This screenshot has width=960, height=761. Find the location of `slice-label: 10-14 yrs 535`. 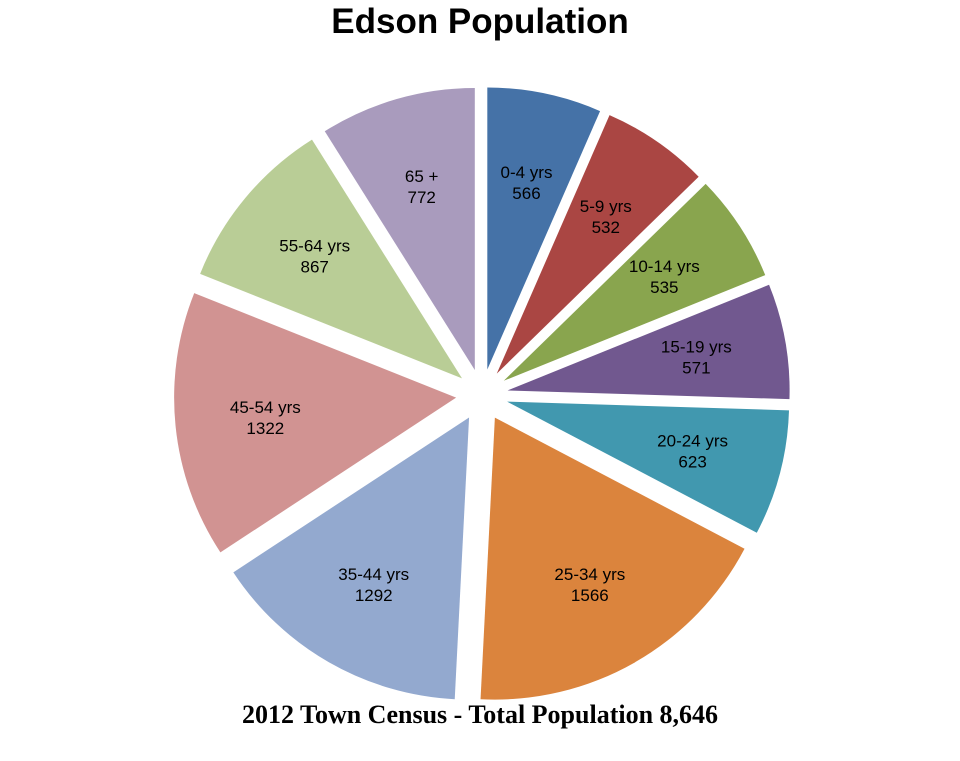

slice-label: 10-14 yrs 535 is located at coordinates (664, 277).